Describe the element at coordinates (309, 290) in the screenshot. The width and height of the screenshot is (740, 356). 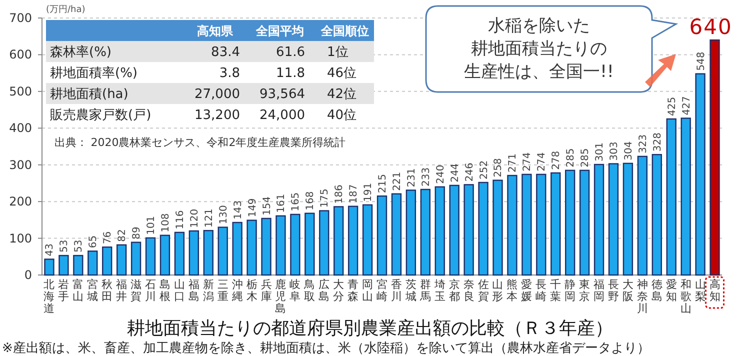
I see `x-tick-label: 鳥取` at that location.